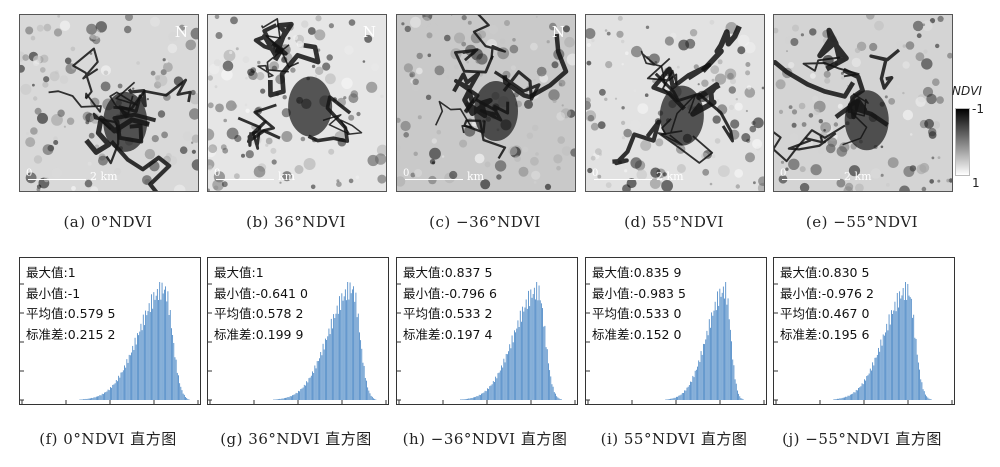 The width and height of the screenshot is (1000, 467). I want to click on scale-bar-zero: 0, so click(783, 173).